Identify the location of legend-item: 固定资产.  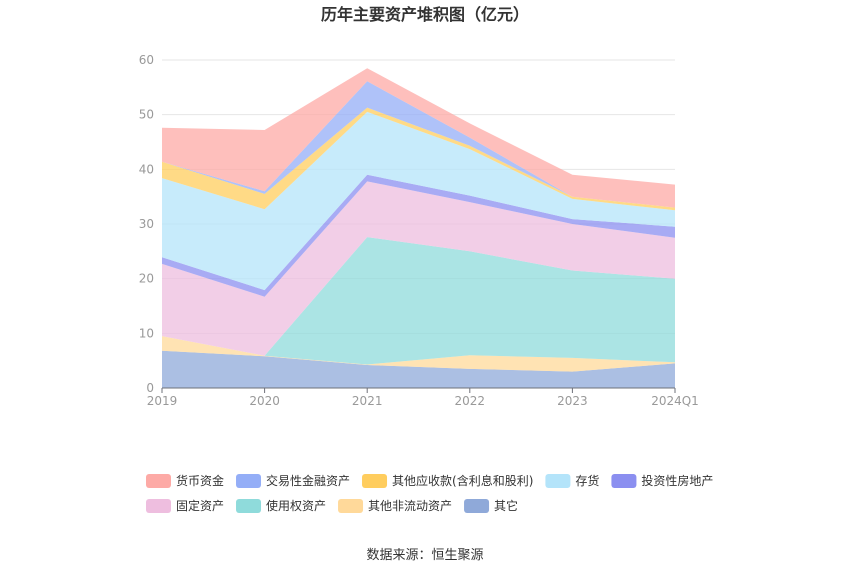
(185, 505).